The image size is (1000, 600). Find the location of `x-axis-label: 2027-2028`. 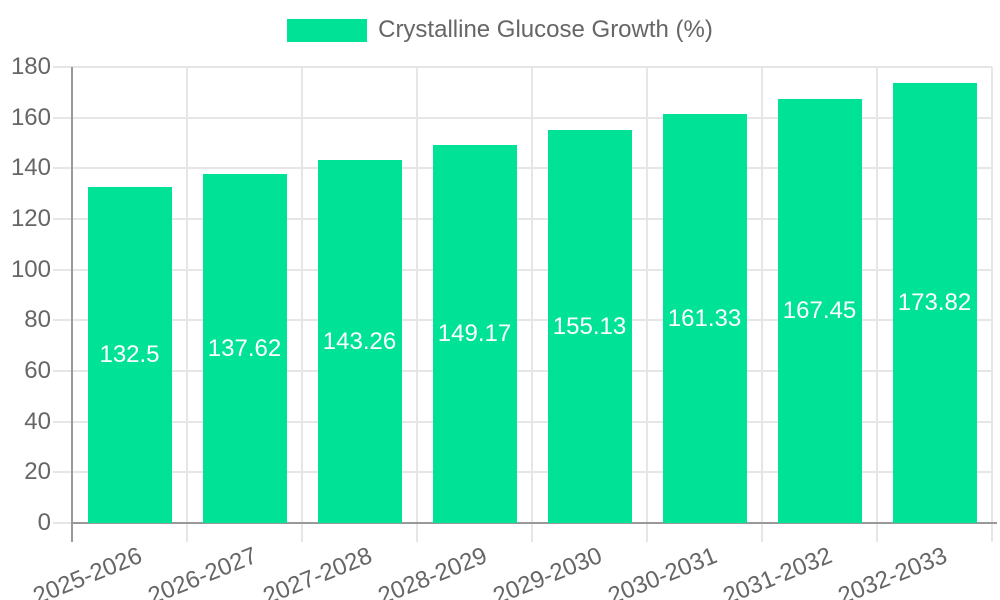

x-axis-label: 2027-2028 is located at coordinates (317, 571).